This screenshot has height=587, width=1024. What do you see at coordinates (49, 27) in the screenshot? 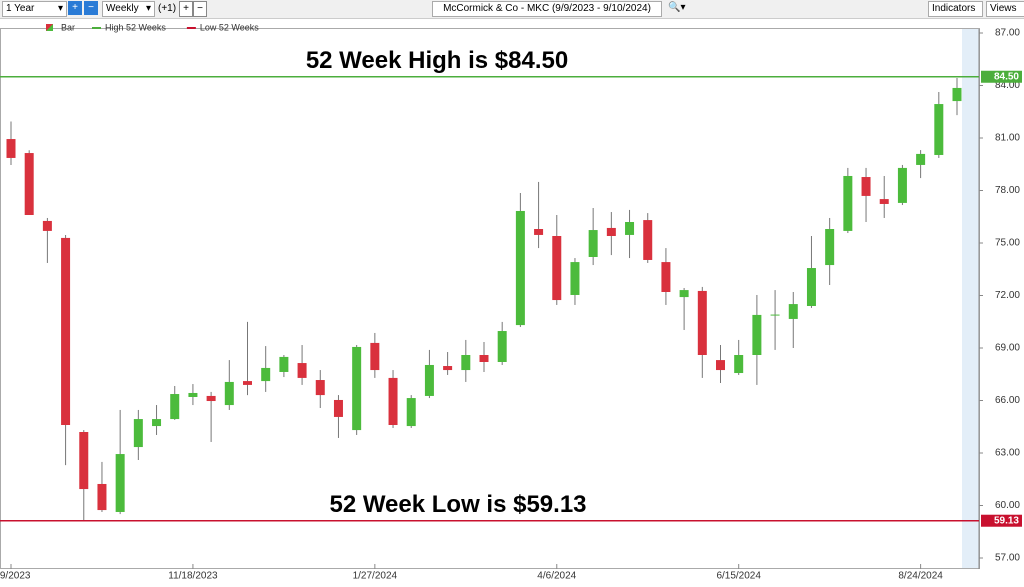
I see `legend-icon` at bounding box center [49, 27].